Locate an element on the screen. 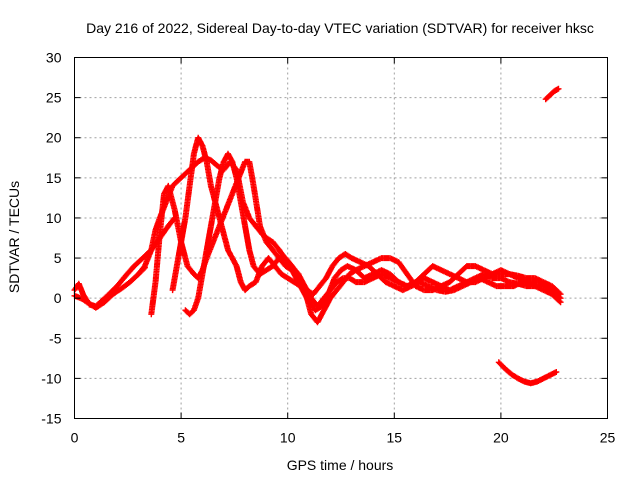  x-tick-label: 15 is located at coordinates (395, 438).